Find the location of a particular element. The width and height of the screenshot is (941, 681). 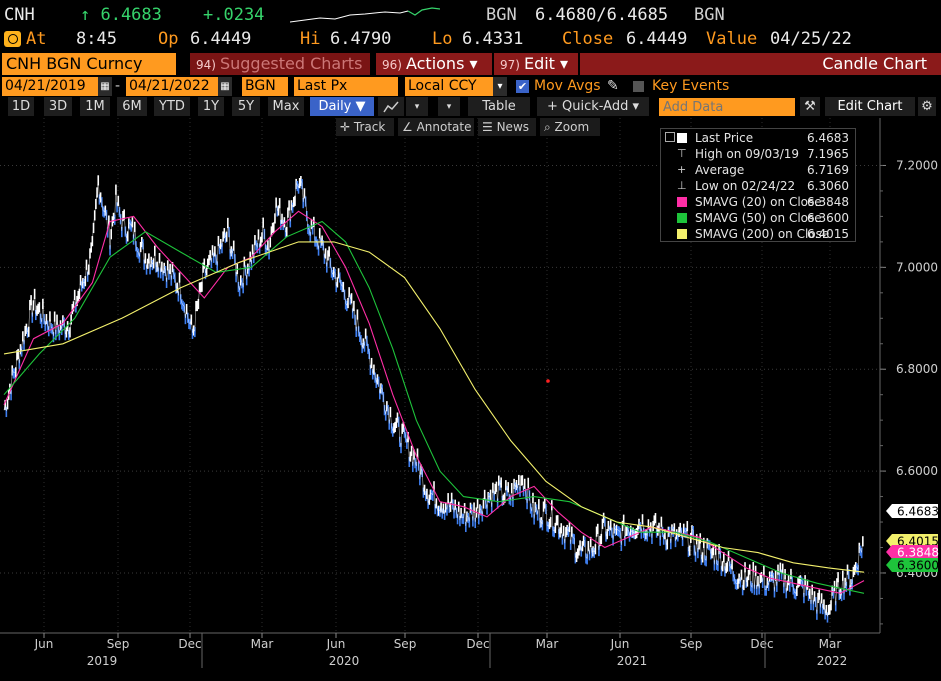

table-button: Table is located at coordinates (499, 106).